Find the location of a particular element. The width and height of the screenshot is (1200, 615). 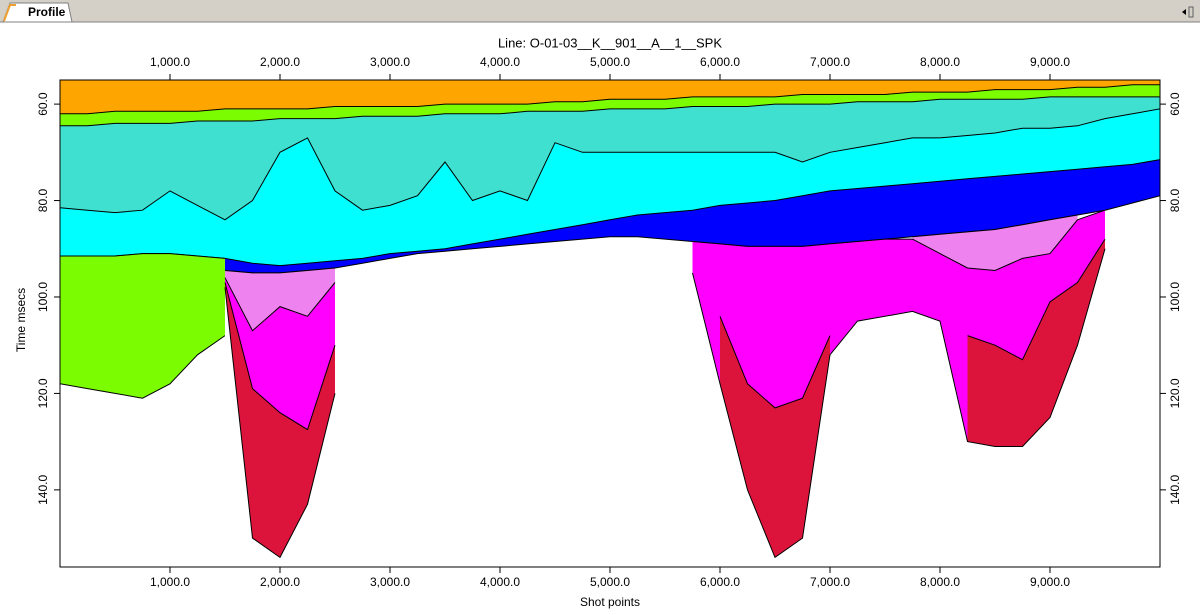

x-tick-label-top: 9,000.0 is located at coordinates (1050, 62).